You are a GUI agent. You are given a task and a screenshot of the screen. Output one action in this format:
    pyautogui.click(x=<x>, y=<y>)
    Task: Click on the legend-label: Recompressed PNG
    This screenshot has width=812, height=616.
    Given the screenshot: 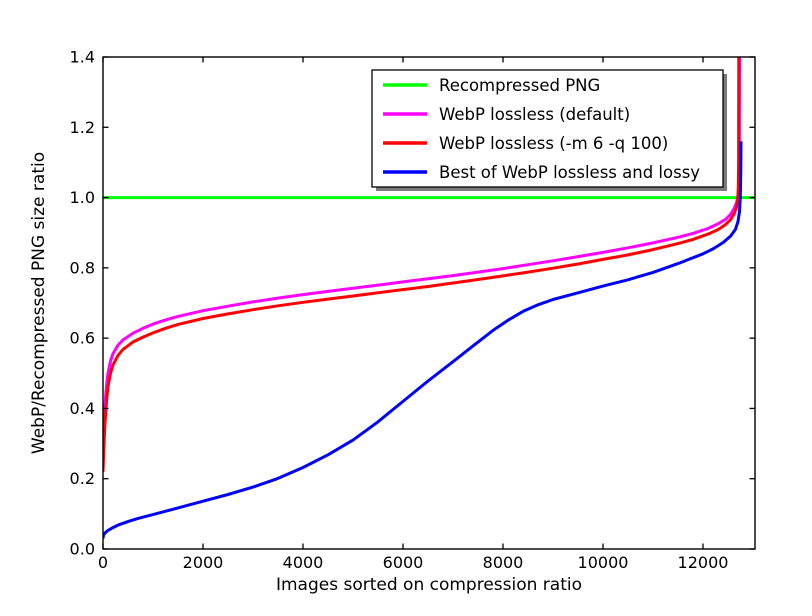 What is the action you would take?
    pyautogui.click(x=519, y=85)
    